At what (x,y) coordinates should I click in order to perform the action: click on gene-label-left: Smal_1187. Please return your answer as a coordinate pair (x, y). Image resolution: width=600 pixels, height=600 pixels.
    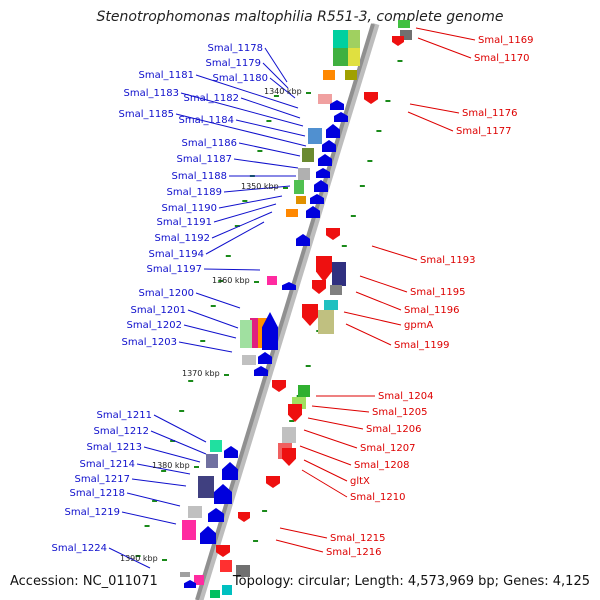
    Looking at the image, I should click on (204, 159).